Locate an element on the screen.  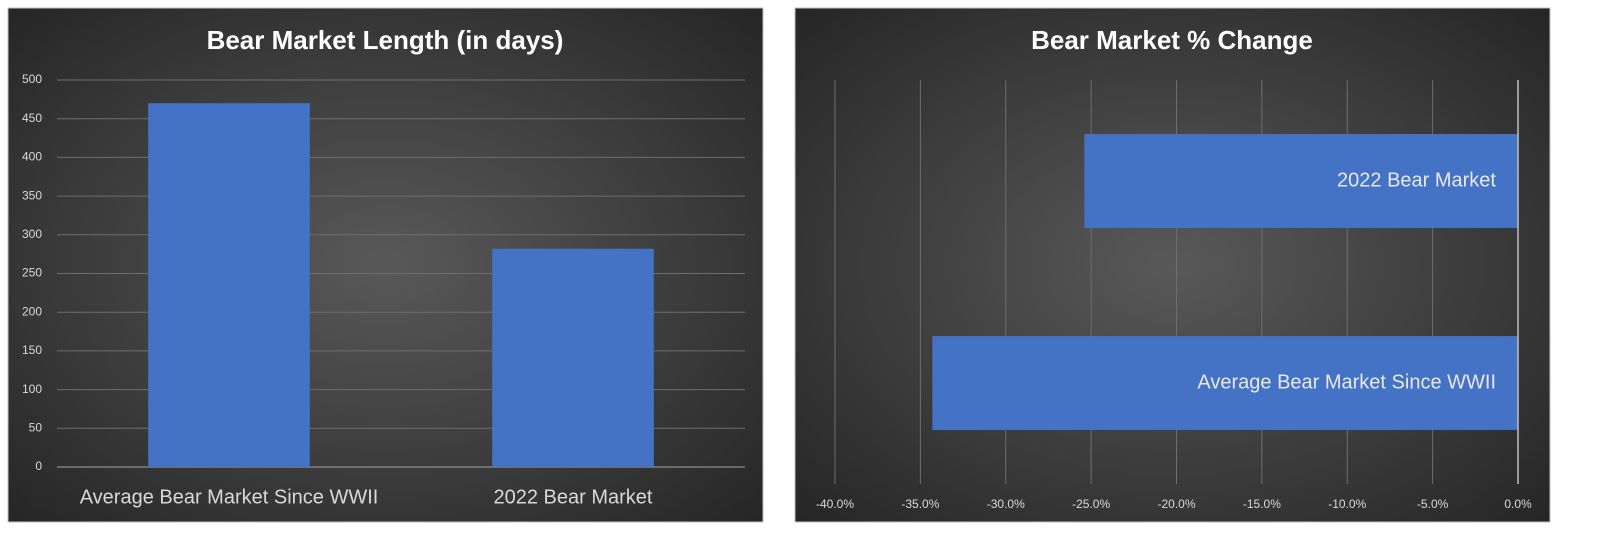
y-tick-label: 250 is located at coordinates (32, 273).